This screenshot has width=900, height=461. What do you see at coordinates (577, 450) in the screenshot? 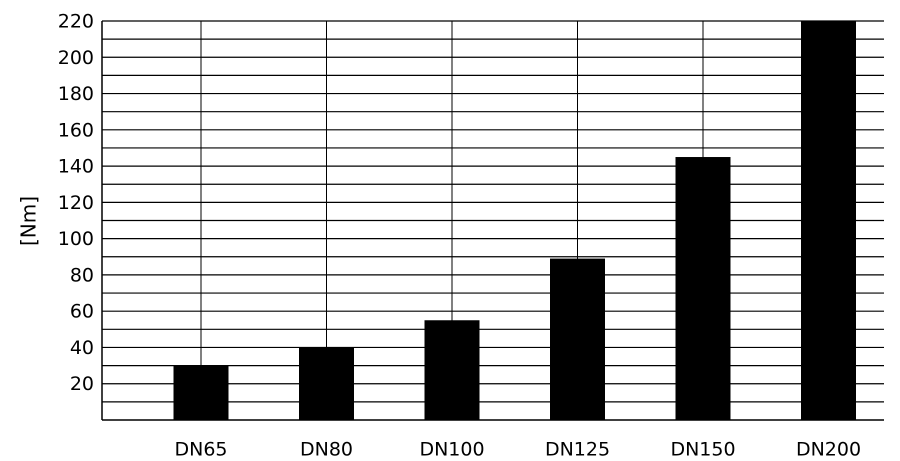
I see `x-category-label: DN125` at bounding box center [577, 450].